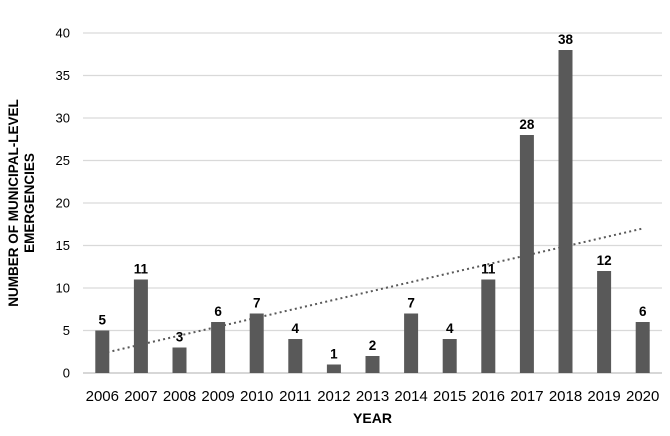  I want to click on bar-2014, so click(411, 343).